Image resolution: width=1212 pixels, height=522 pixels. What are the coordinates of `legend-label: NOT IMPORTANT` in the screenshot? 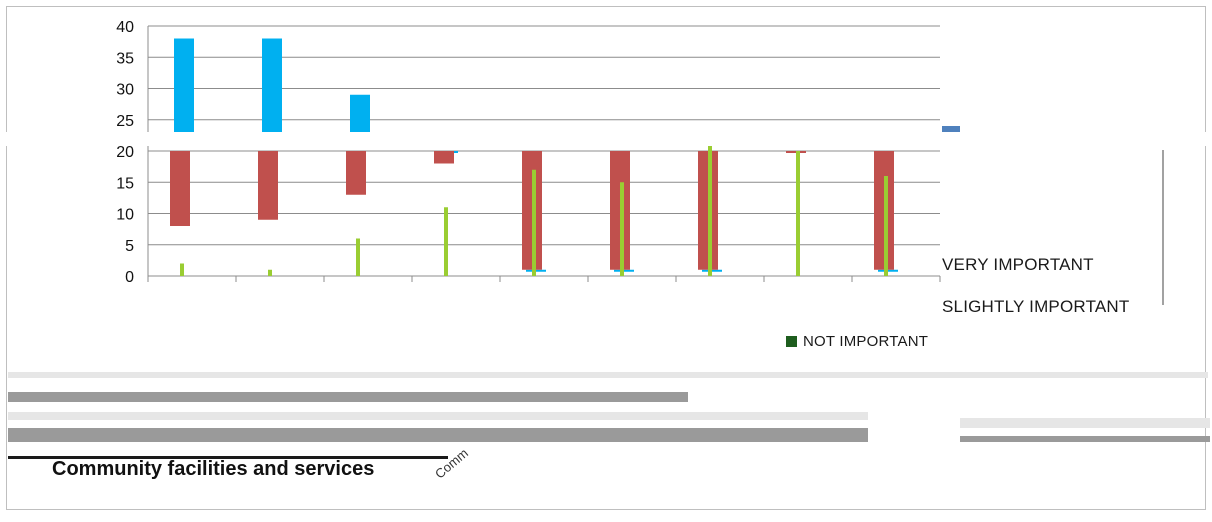 It's located at (866, 341).